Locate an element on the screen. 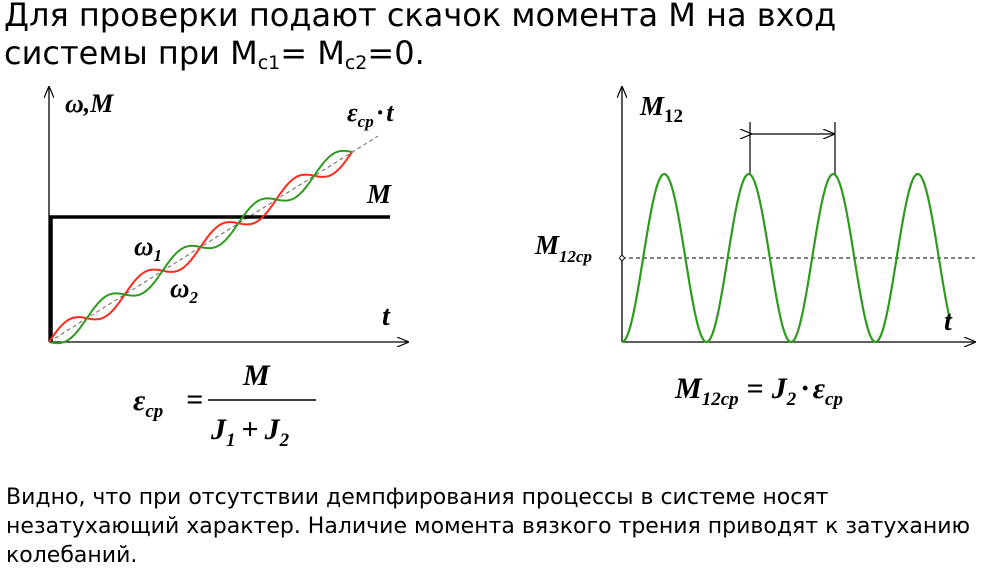 This screenshot has height=578, width=981. heading-line-2: системы при Мс1= Мс2=0. is located at coordinates (491, 54).